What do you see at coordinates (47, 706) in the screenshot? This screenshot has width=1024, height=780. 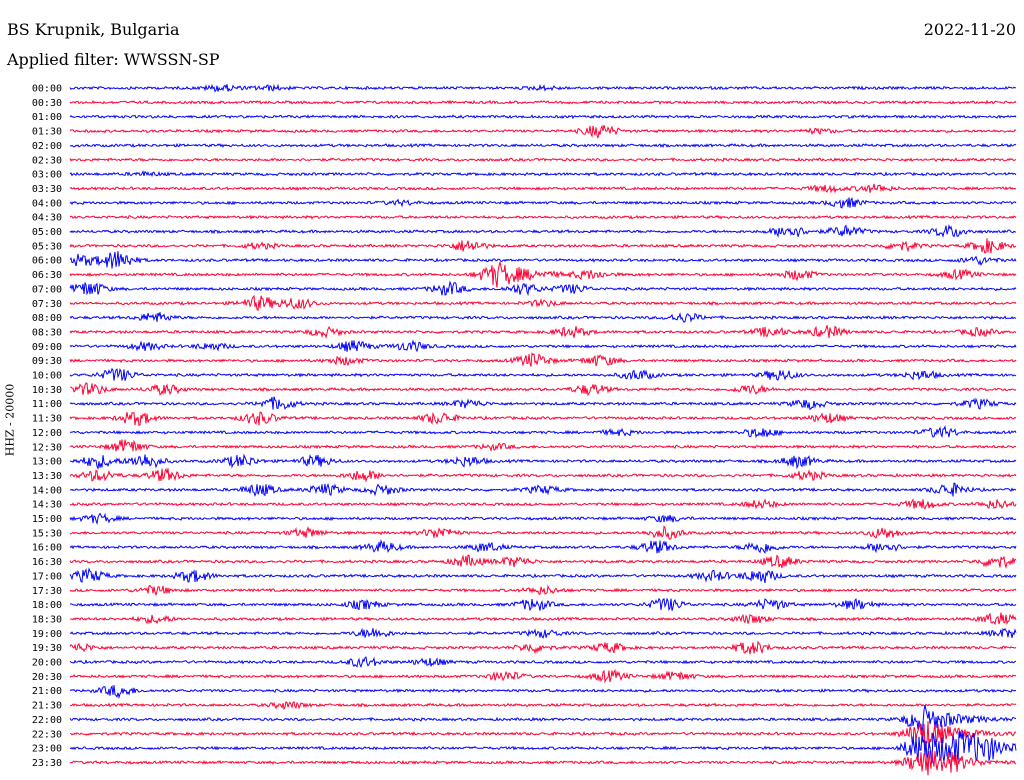 I see `time-label: 21:30` at bounding box center [47, 706].